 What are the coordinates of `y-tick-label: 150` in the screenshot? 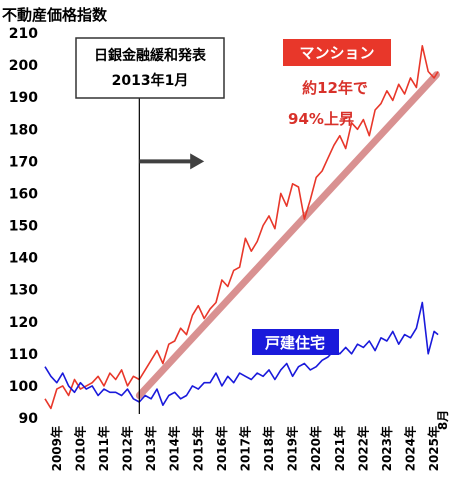 It's located at (23, 227).